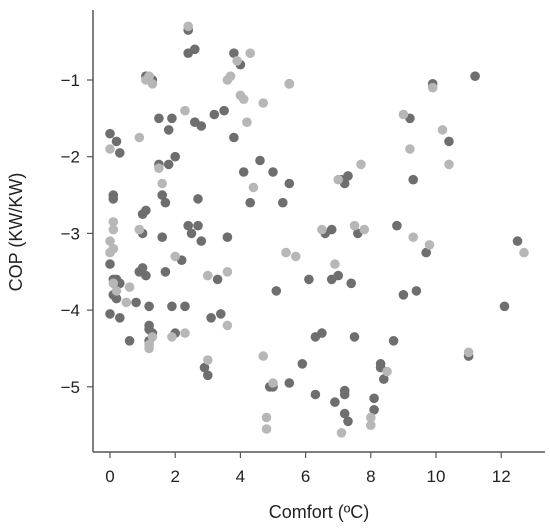 The image size is (550, 528). Describe the element at coordinates (305, 476) in the screenshot. I see `x-tick-label: 6` at that location.